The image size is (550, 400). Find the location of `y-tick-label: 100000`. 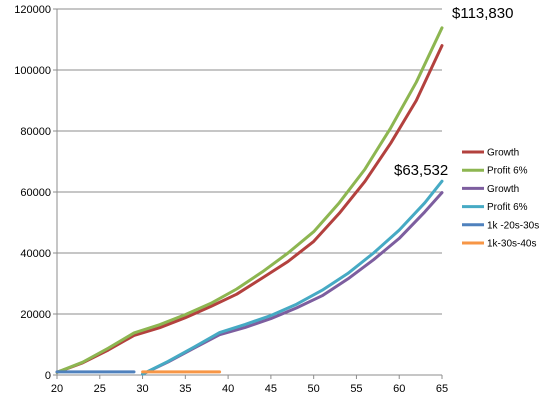

y-tick-label: 100000 is located at coordinates (32, 71).